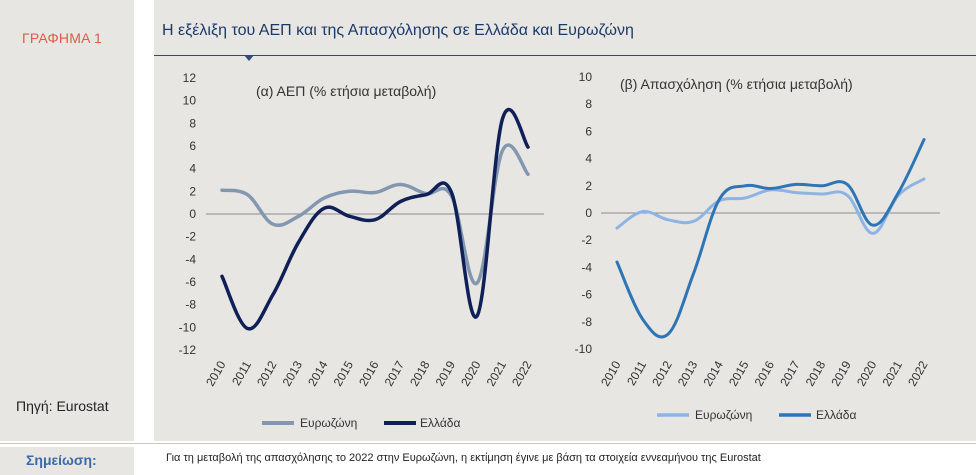 The width and height of the screenshot is (976, 475). Describe the element at coordinates (346, 91) in the screenshot. I see `chart-title: (α) ΑΕΠ (% ετήσια μεταβολή)` at that location.